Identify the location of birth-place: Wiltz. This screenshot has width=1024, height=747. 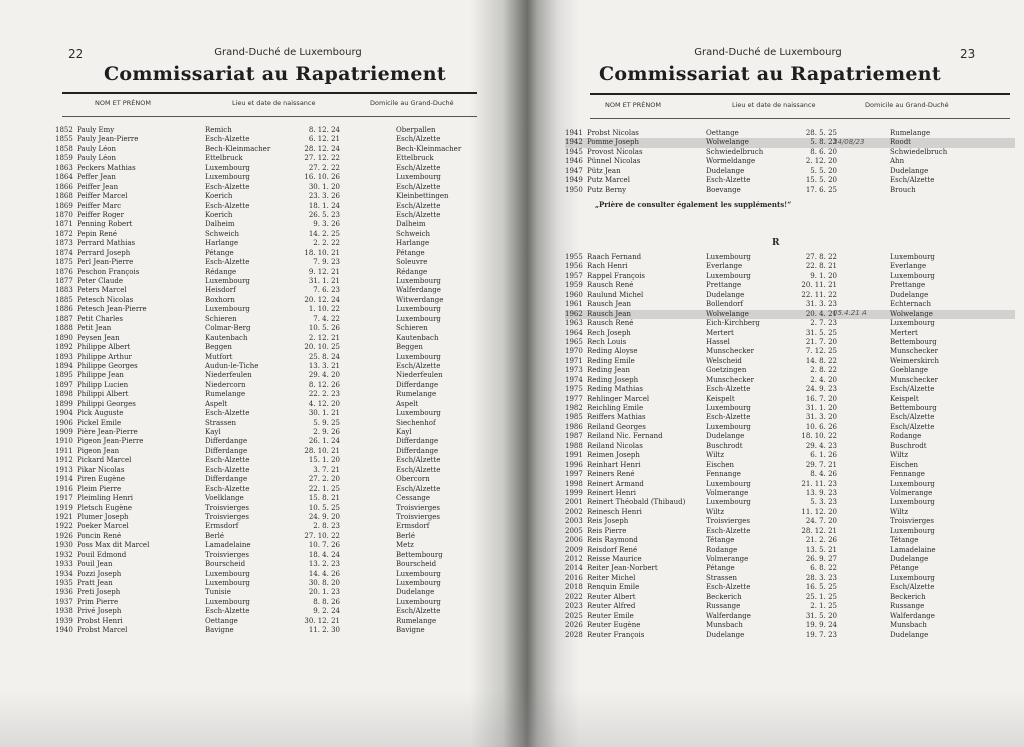
(715, 511).